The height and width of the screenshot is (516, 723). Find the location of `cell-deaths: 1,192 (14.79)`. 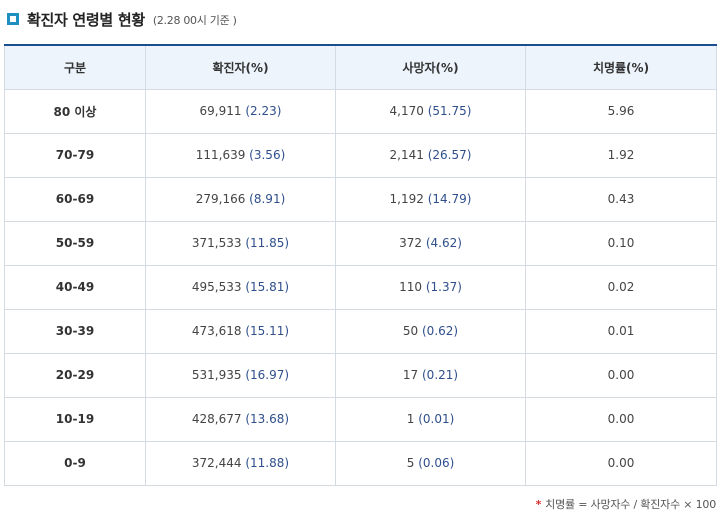

cell-deaths: 1,192 (14.79) is located at coordinates (430, 199).